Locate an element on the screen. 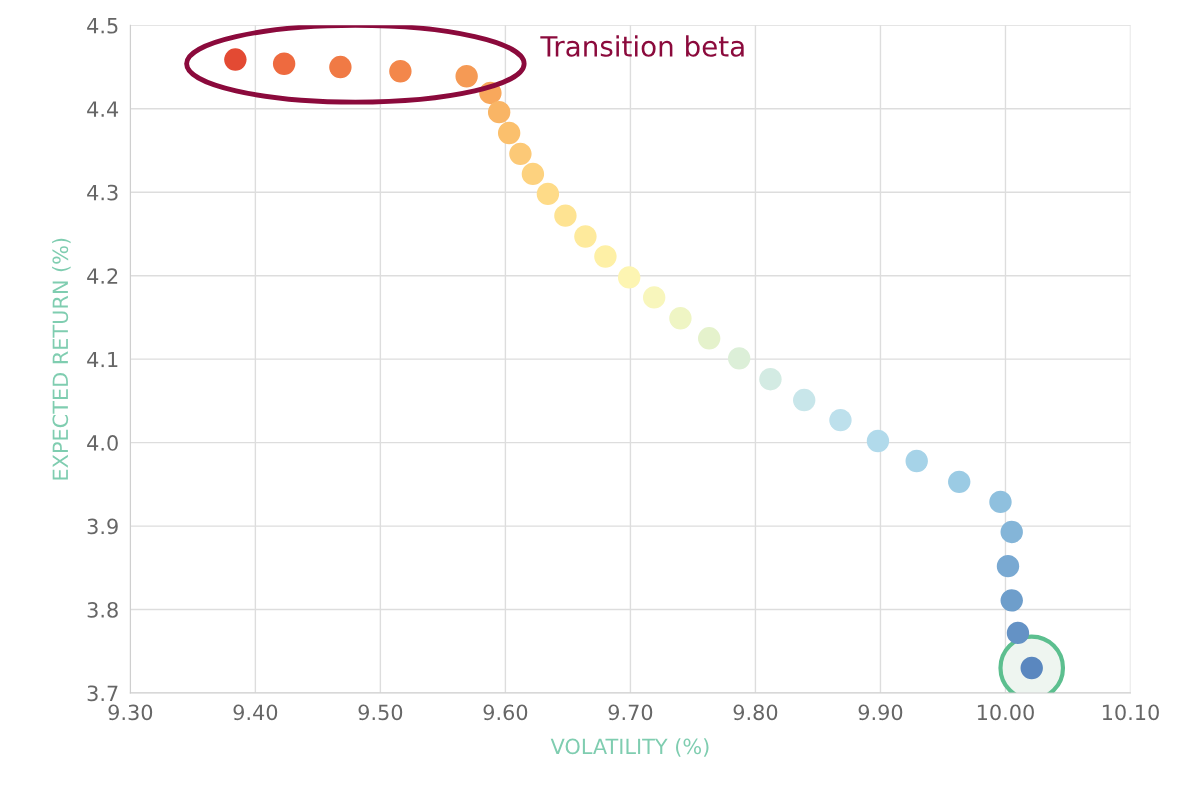 The image size is (1185, 792). x-axis-title: VOLATILITY (%) is located at coordinates (629, 747).